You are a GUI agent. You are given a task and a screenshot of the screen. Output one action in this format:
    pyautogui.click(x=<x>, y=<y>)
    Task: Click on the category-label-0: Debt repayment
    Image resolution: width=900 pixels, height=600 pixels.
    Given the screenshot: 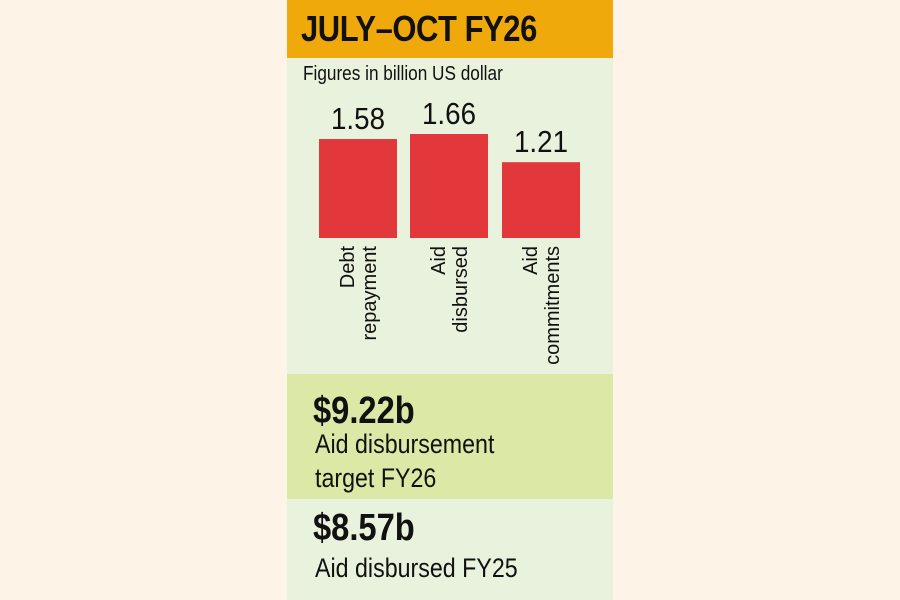 What is the action you would take?
    pyautogui.click(x=359, y=293)
    